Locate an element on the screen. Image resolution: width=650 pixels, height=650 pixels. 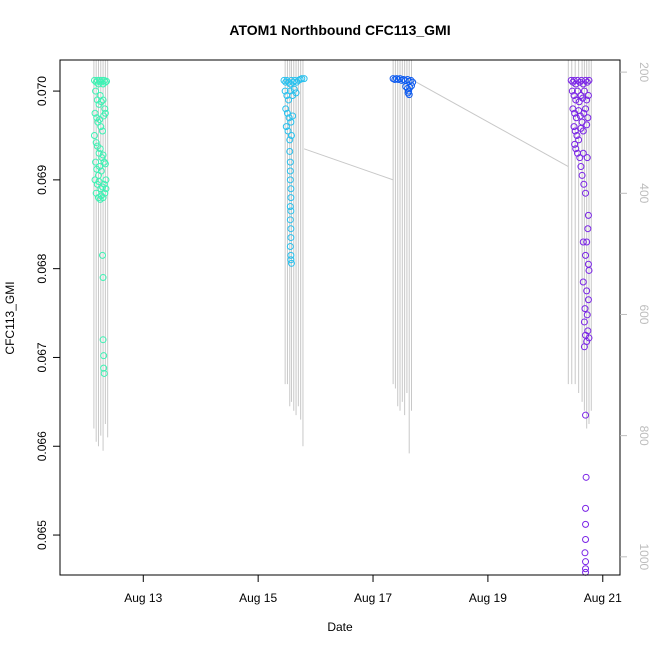
y-tick-label: 0.065 is located at coordinates (42, 535).